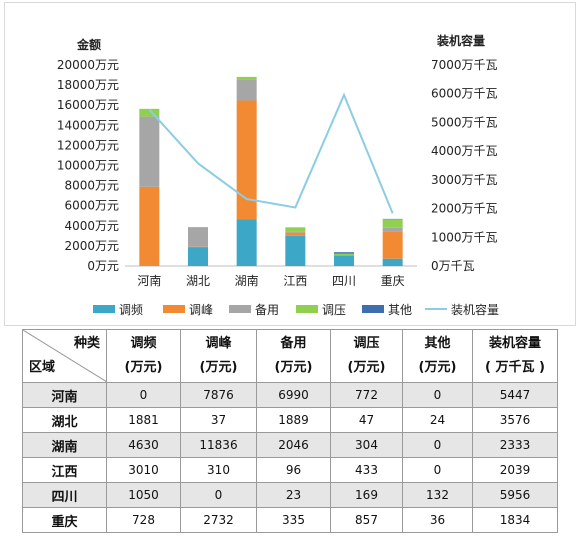  I want to click on left-tick-label: 12000万元, so click(88, 145).